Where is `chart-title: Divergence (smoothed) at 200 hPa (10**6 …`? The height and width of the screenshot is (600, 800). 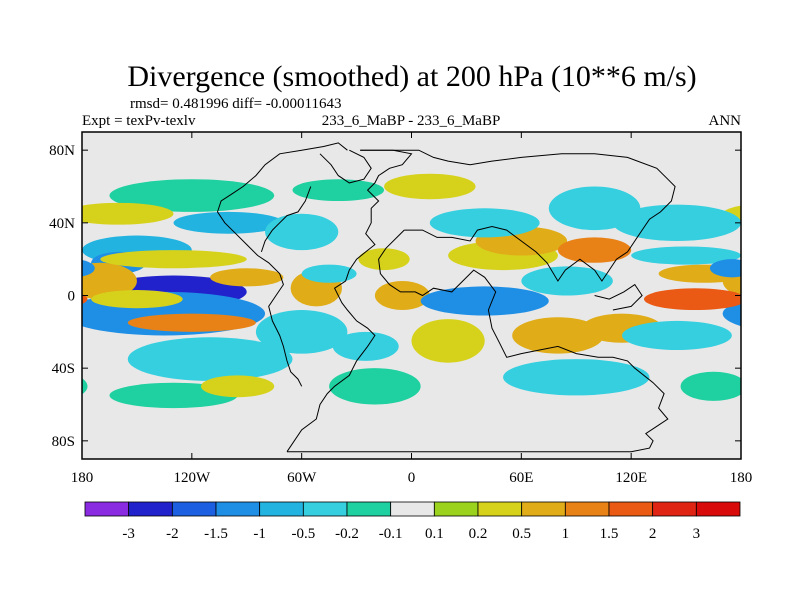
chart-title: Divergence (smoothed) at 200 hPa (10**6 … is located at coordinates (411, 76).